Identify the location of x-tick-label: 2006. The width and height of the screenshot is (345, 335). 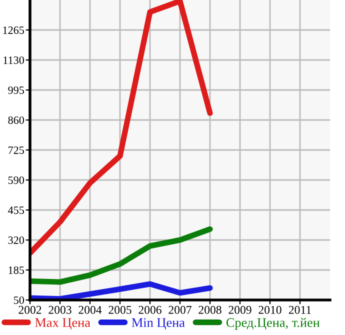
(150, 310).